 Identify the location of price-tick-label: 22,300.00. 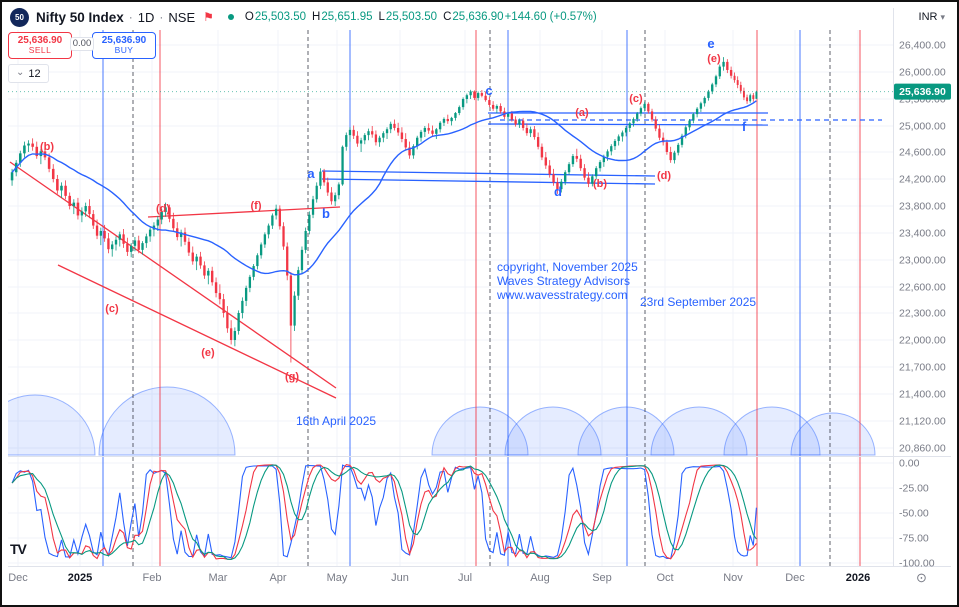
(922, 314).